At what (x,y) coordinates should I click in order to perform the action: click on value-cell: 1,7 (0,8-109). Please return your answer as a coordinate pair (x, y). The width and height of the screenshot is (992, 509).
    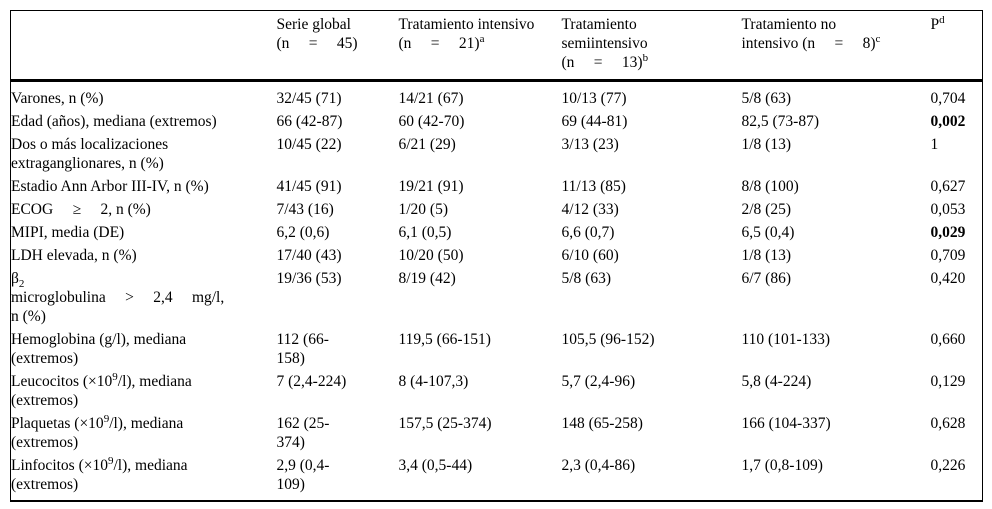
    Looking at the image, I should click on (836, 477).